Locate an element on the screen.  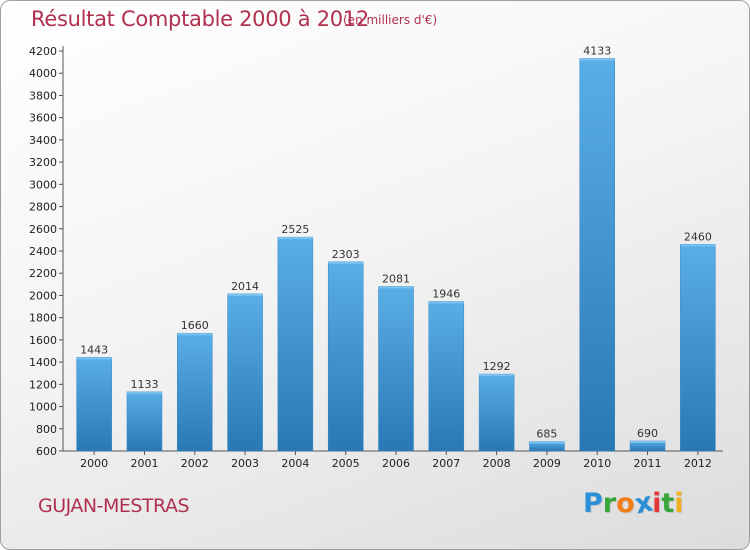
bar-2008 is located at coordinates (496, 412).